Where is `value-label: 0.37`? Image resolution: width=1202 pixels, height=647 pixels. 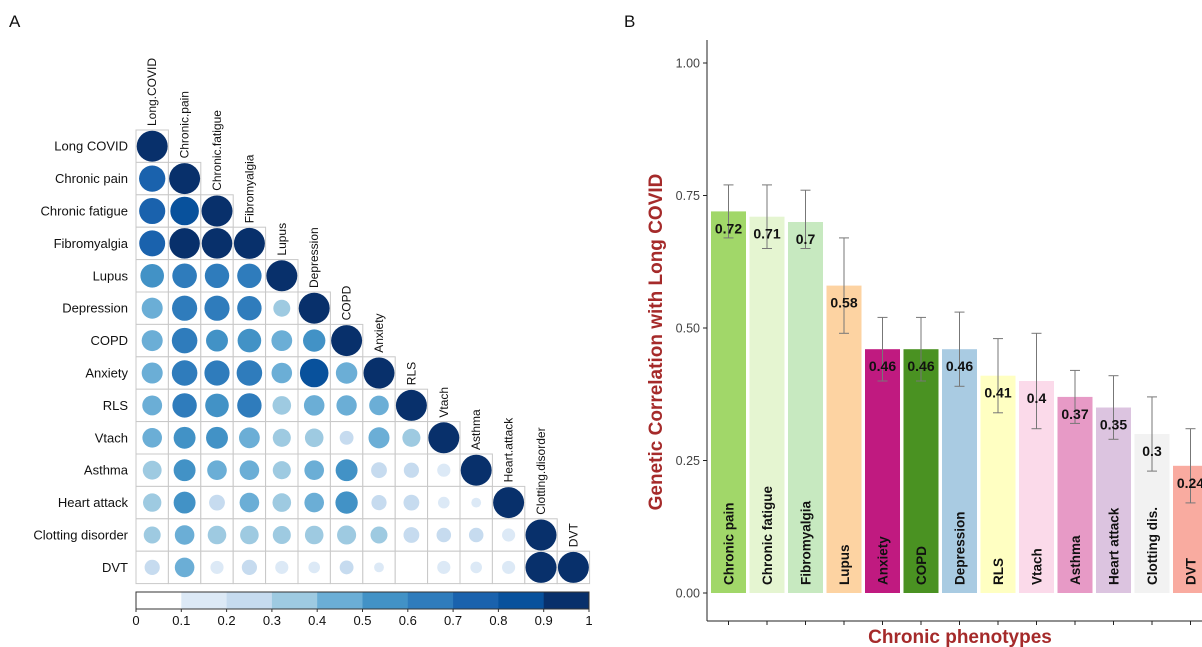
value-label: 0.37 is located at coordinates (1074, 414).